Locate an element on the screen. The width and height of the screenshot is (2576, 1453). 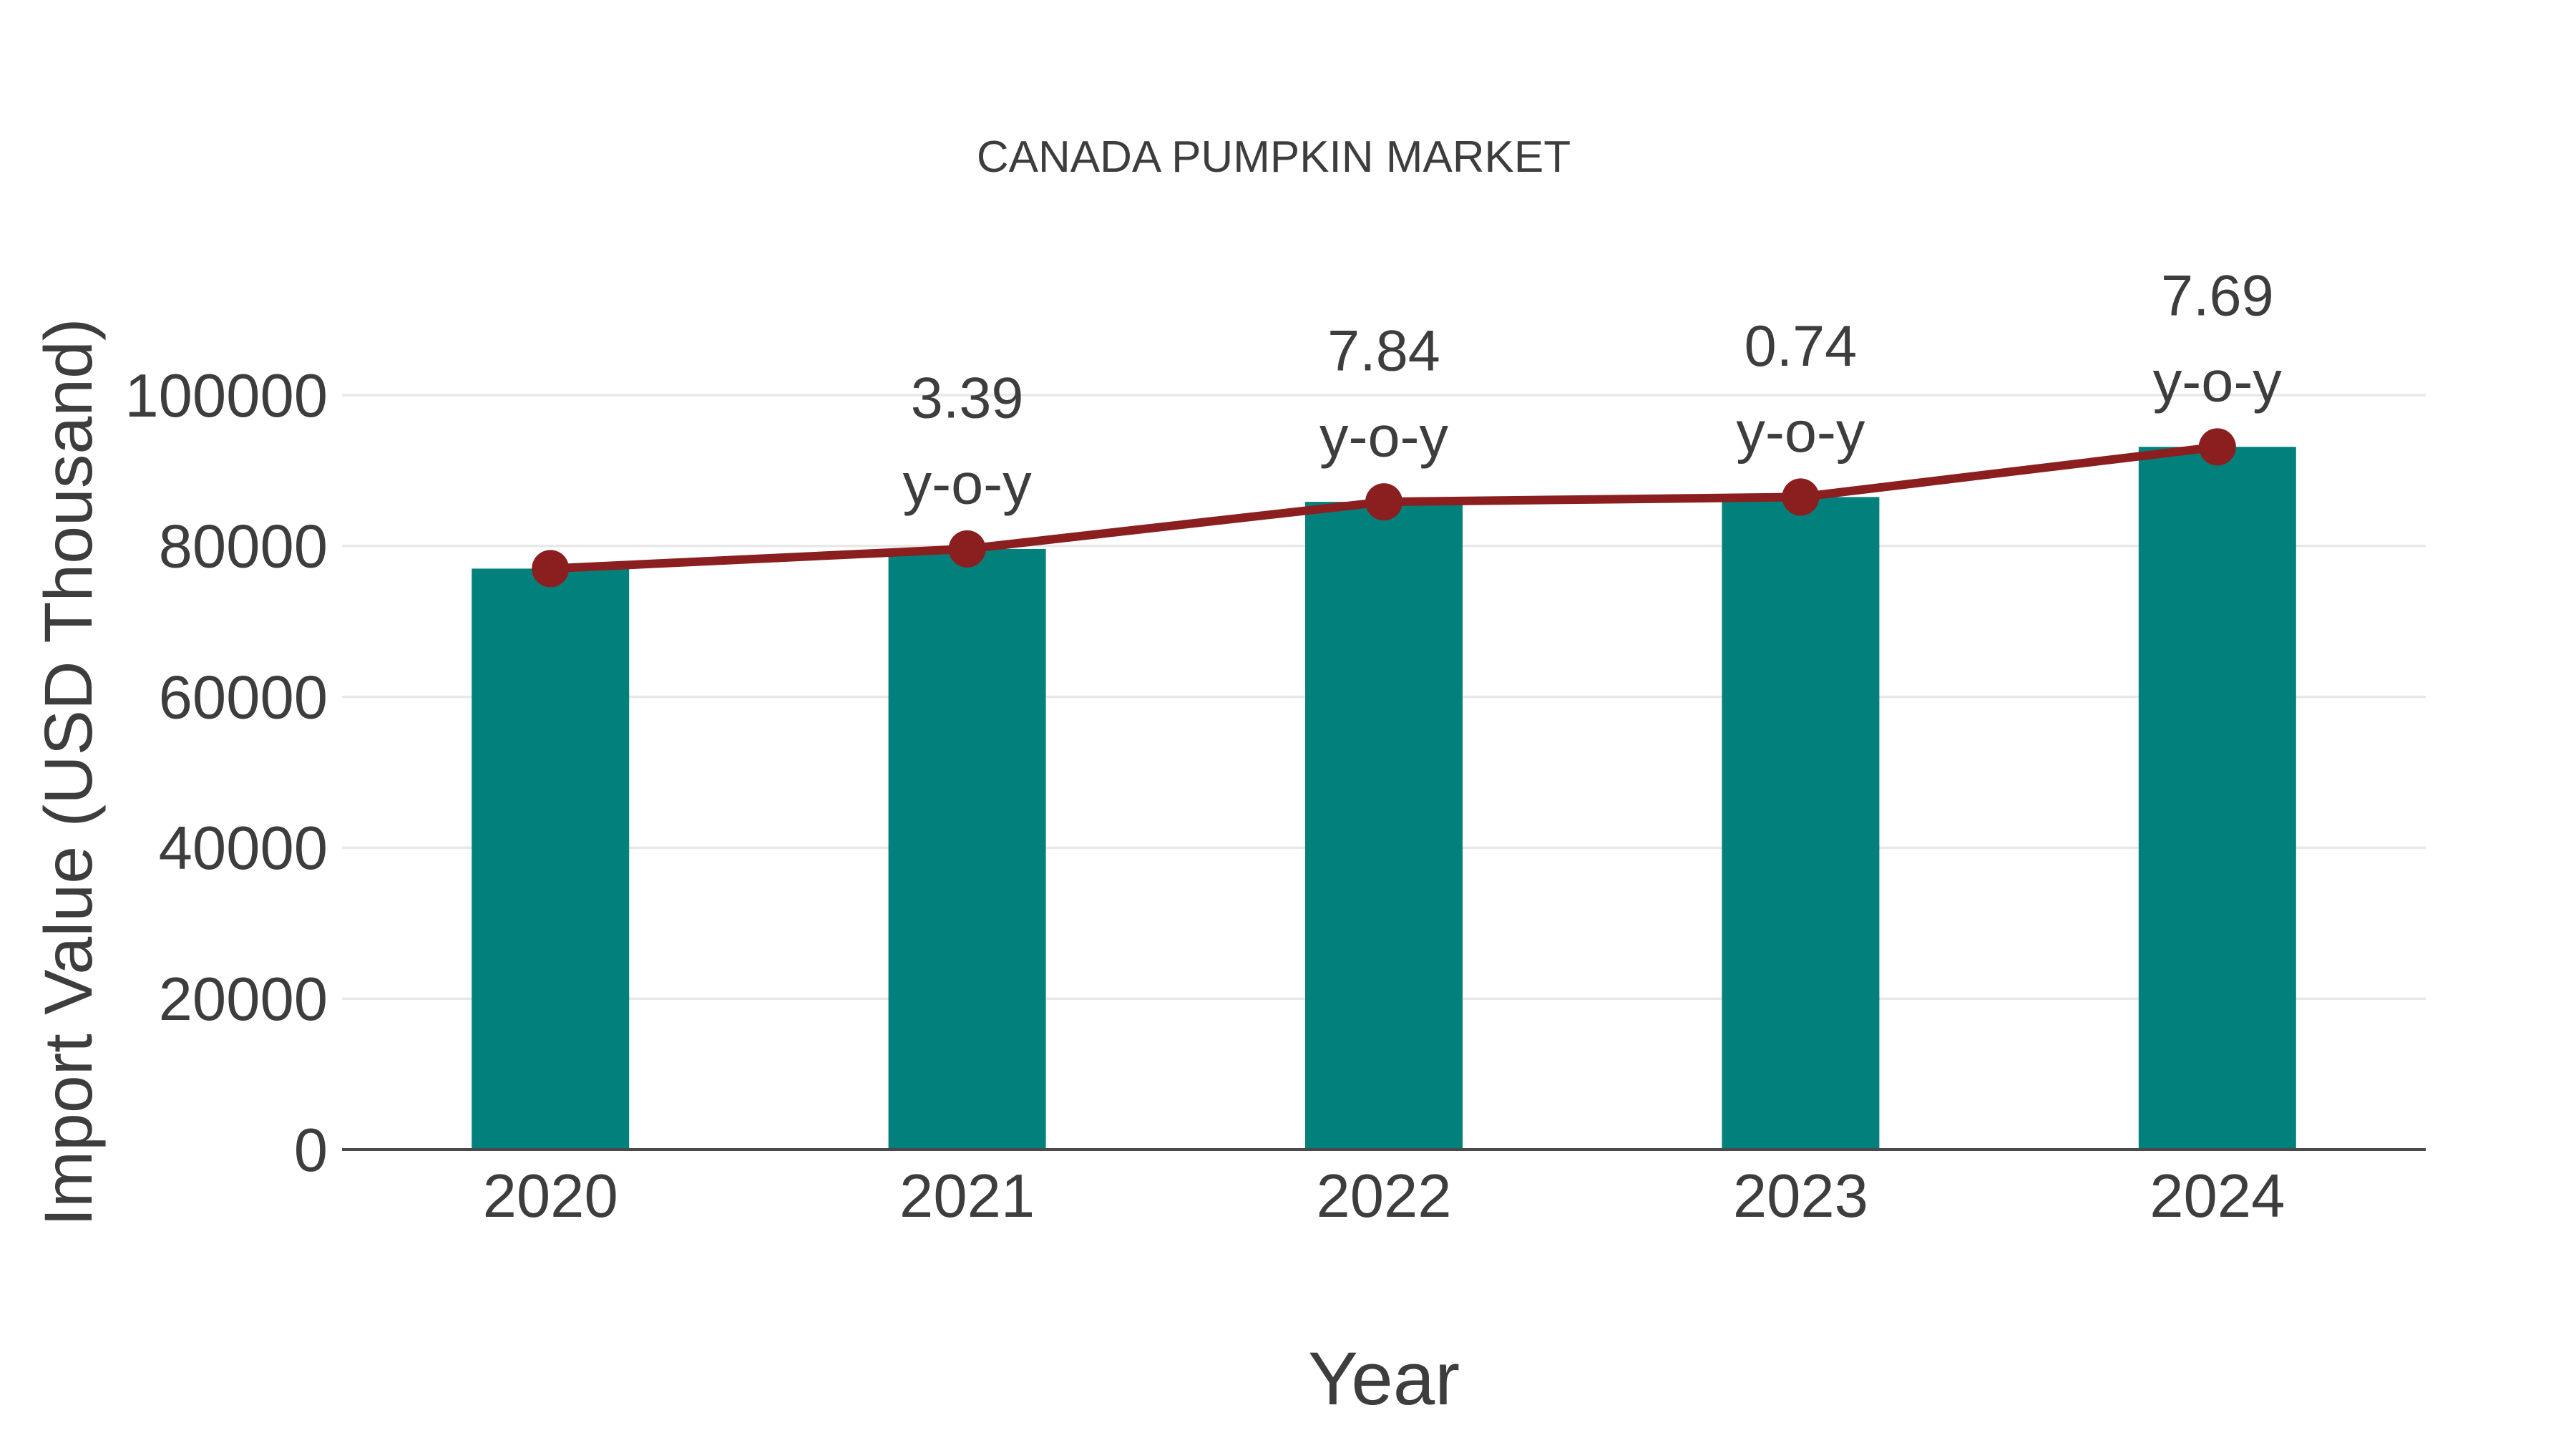
yoy-suffix-label-2021: y-o-y is located at coordinates (967, 484).